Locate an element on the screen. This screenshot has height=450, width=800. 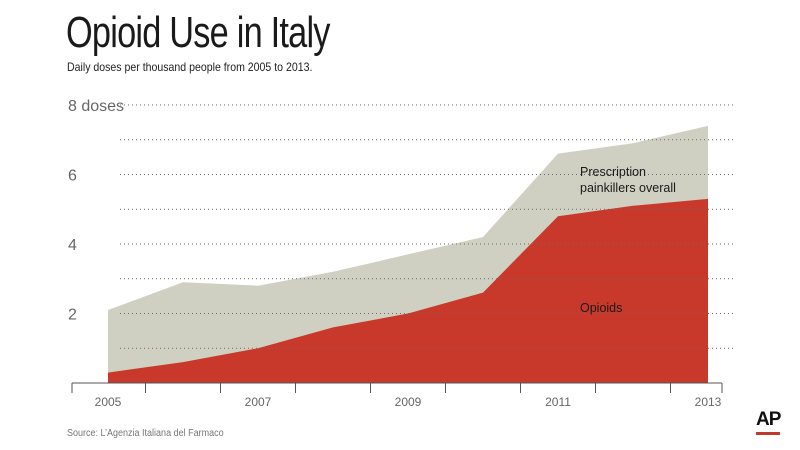
source-note: Source: L’Agenzia Italiana del Farmaco is located at coordinates (145, 433).